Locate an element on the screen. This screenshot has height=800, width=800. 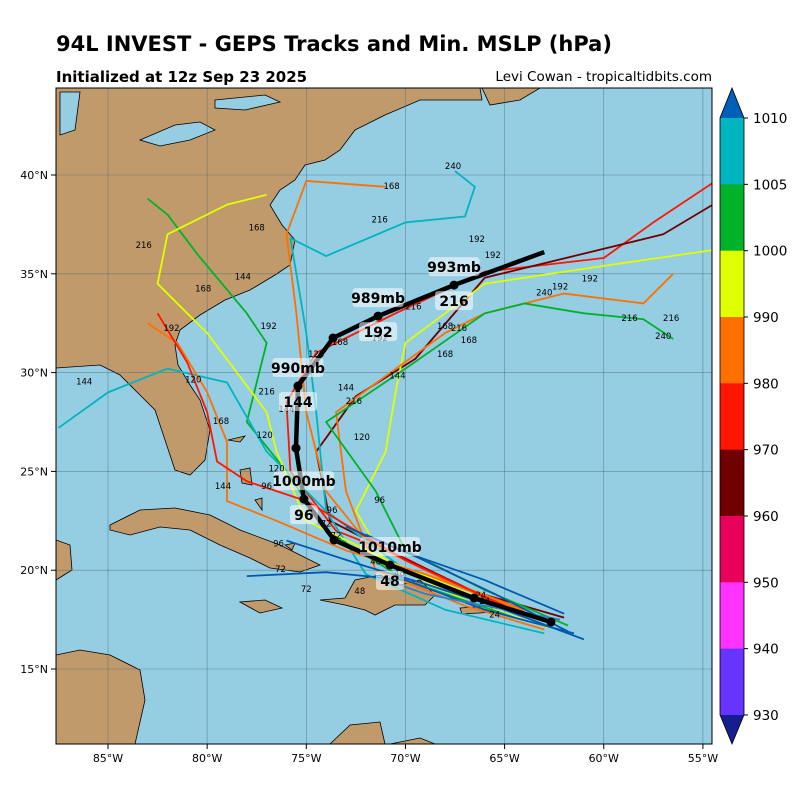
cuba is located at coordinates (215, 540).